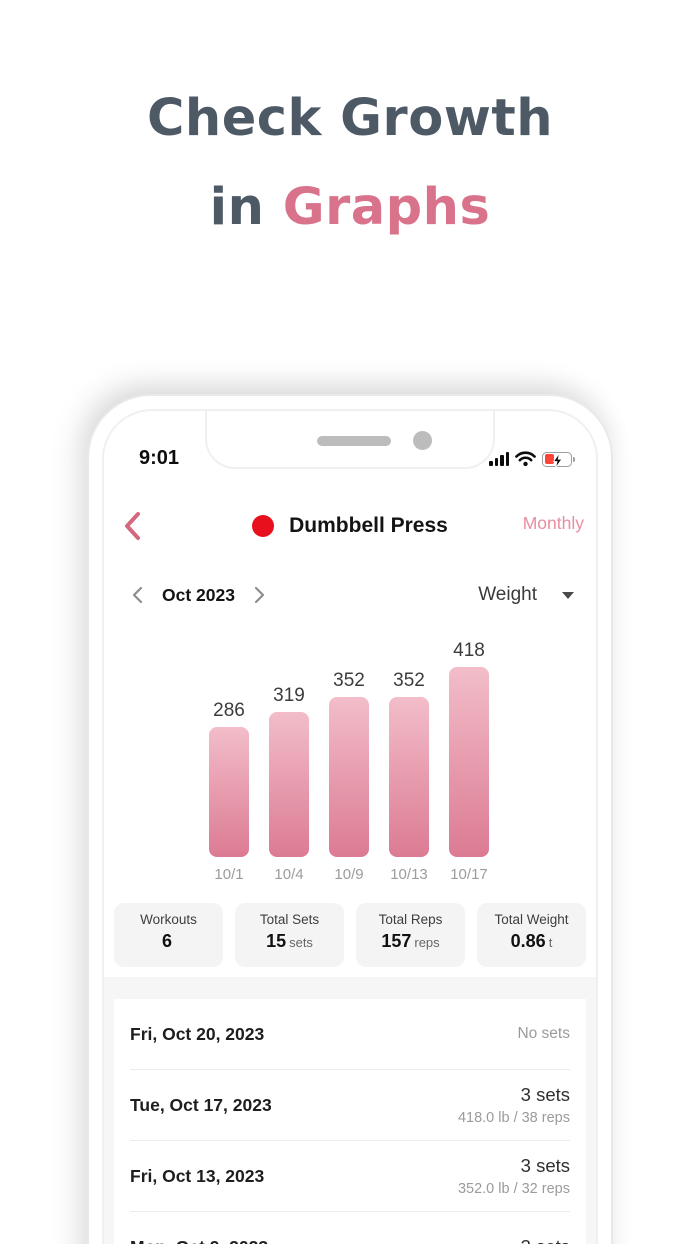 This screenshot has height=1244, width=700. I want to click on stat-card: Total Reps 157 reps, so click(410, 935).